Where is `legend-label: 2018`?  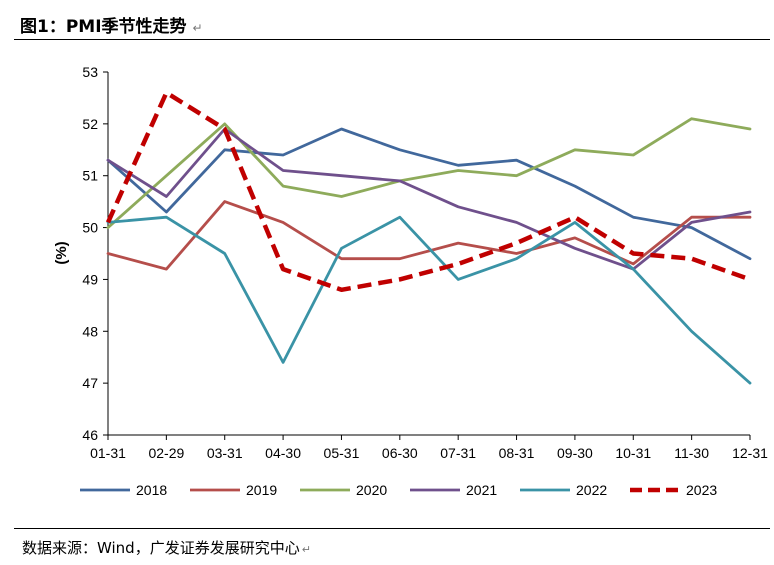 legend-label: 2018 is located at coordinates (151, 490).